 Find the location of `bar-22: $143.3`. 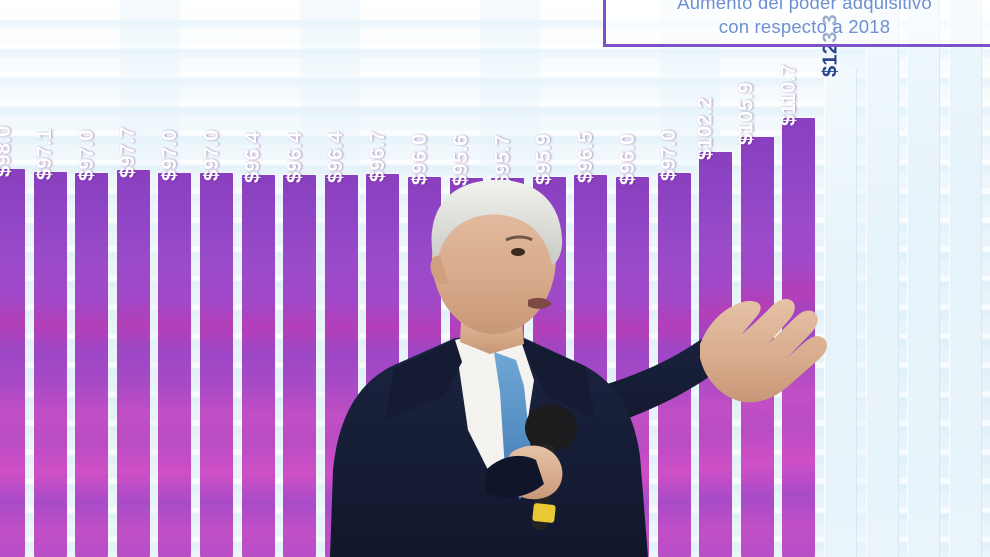

bar-22: $143.3 is located at coordinates (882, 278).